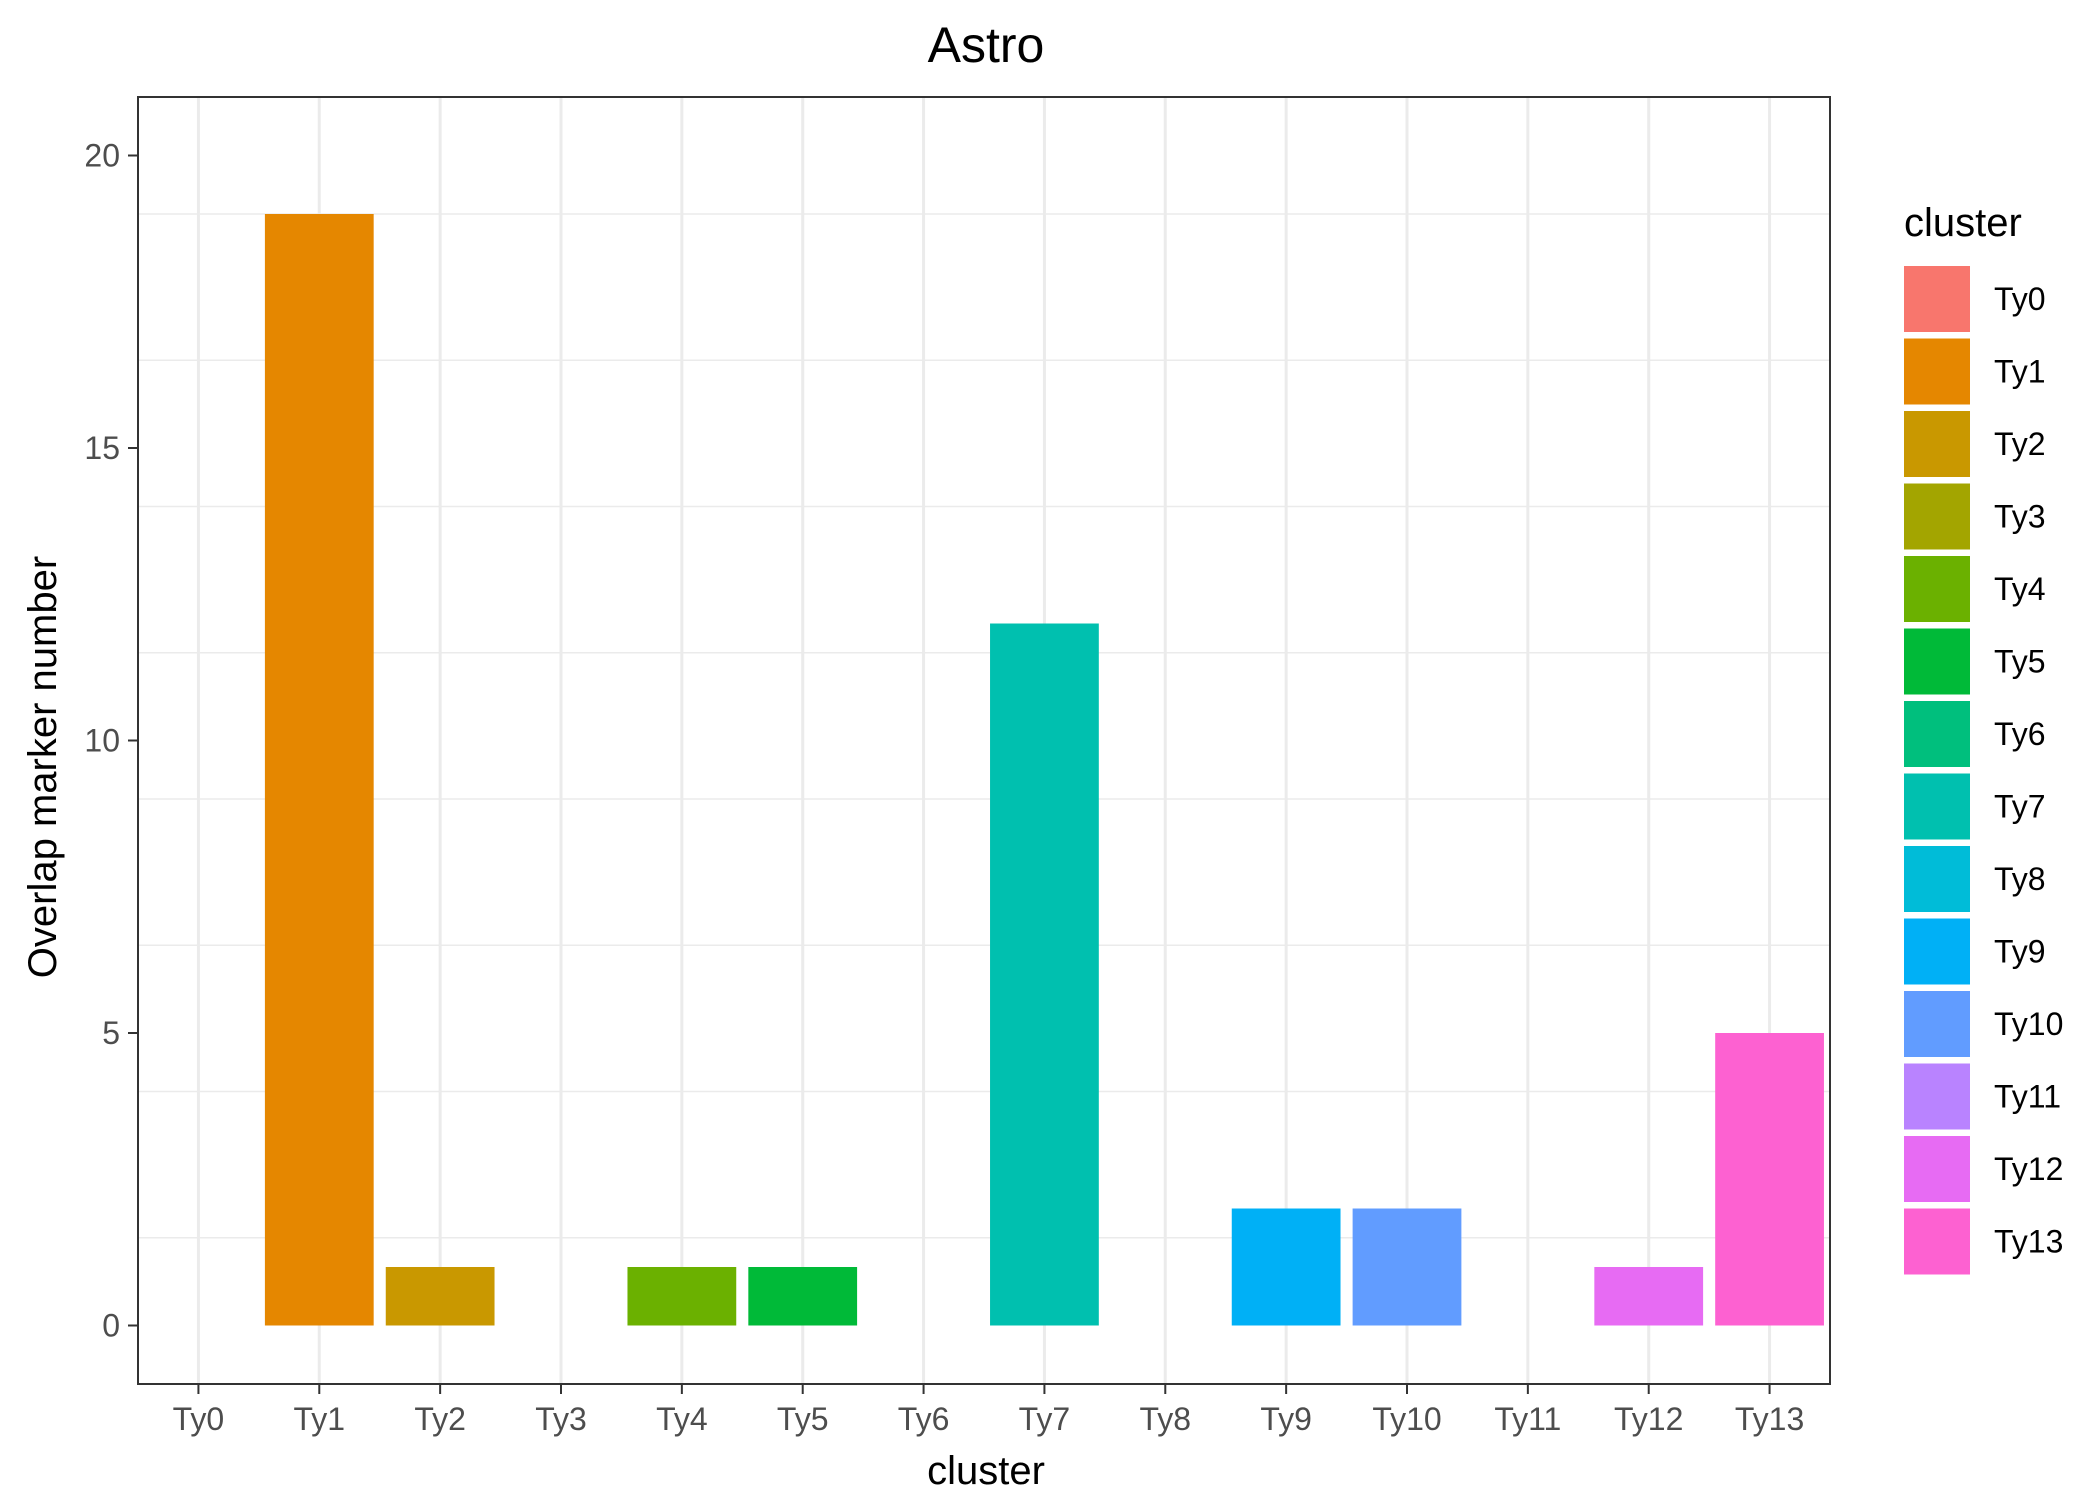 This screenshot has width=2100, height=1499. Describe the element at coordinates (1527, 1419) in the screenshot. I see `x-tick-label: Ty11` at that location.